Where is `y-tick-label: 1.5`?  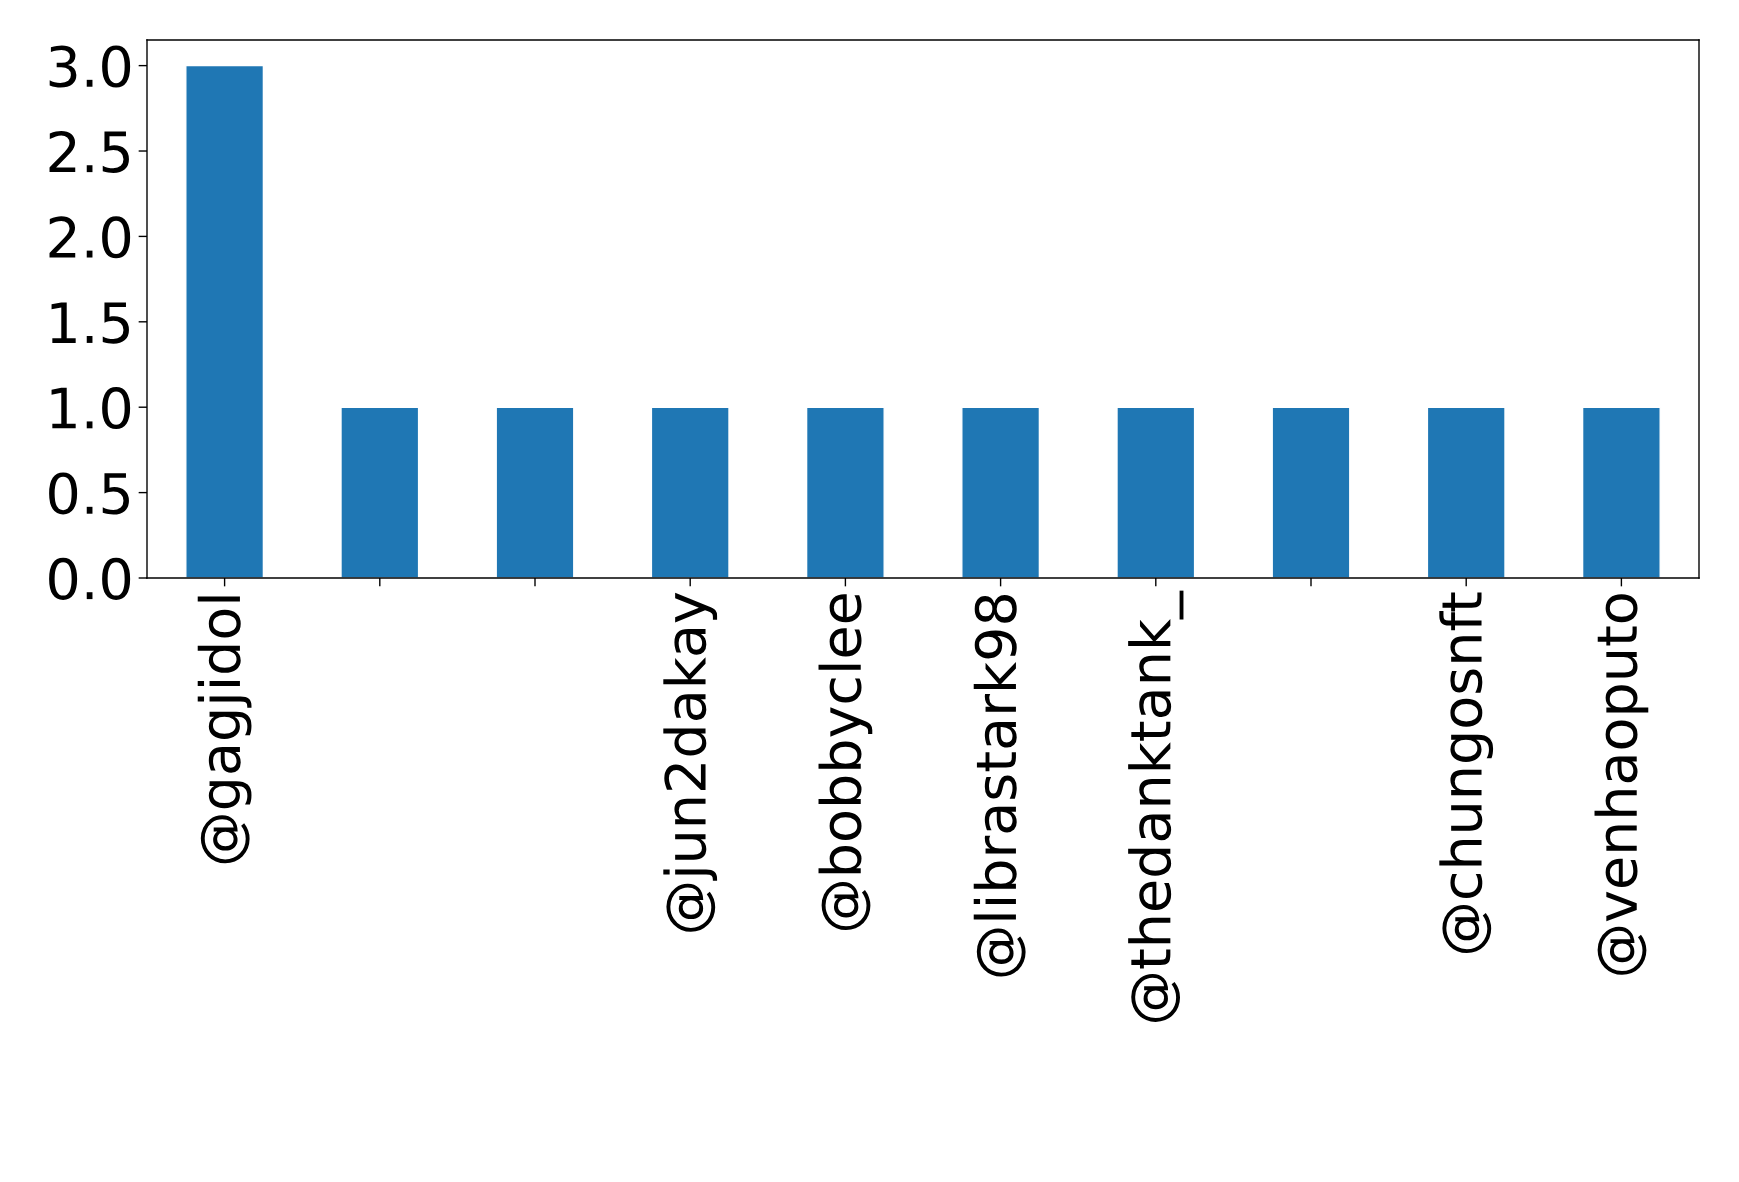
y-tick-label: 1.5 is located at coordinates (90, 323).